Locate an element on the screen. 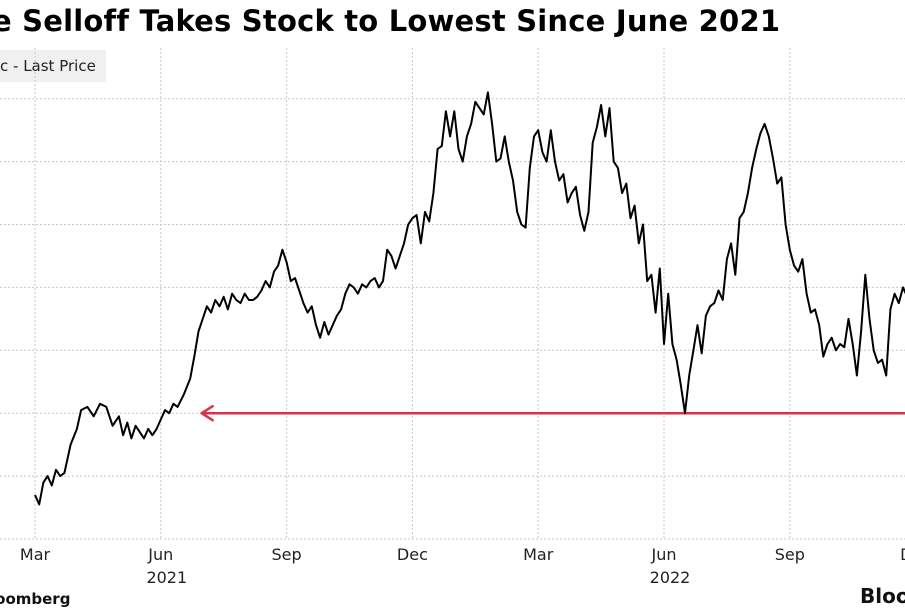  annotations is located at coordinates (552, 413).